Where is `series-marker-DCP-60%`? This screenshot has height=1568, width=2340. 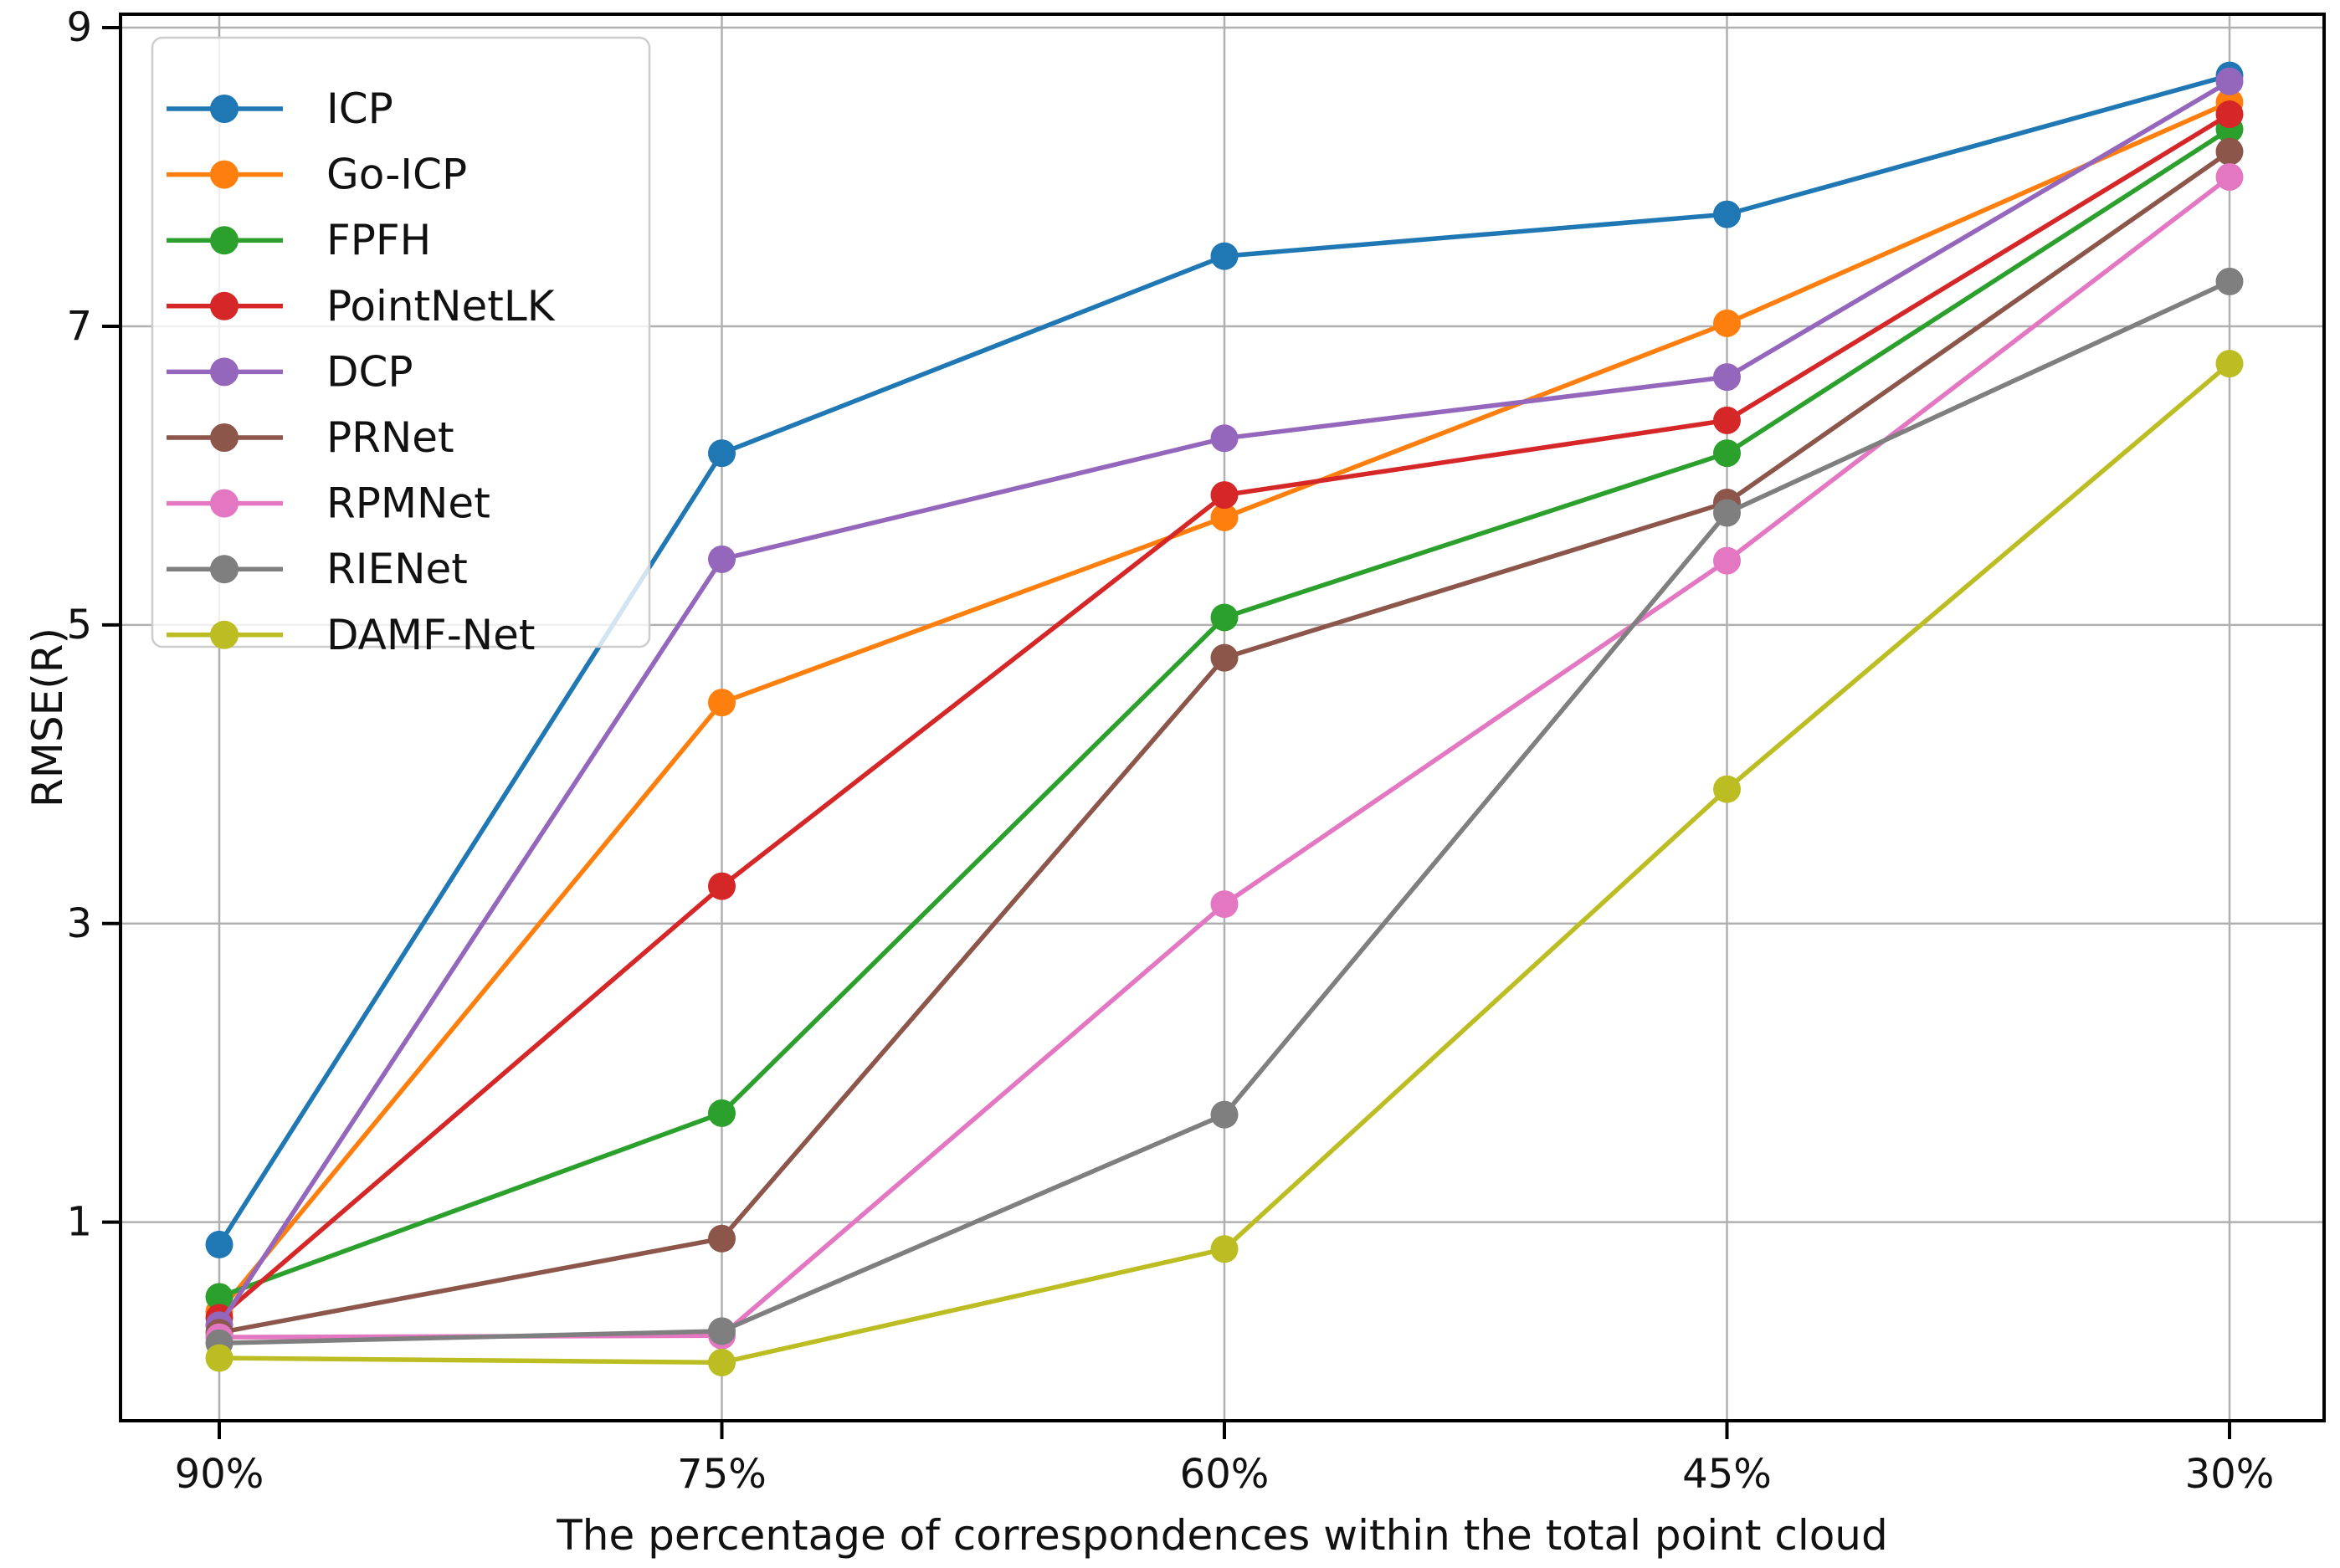 series-marker-DCP-60% is located at coordinates (1224, 438).